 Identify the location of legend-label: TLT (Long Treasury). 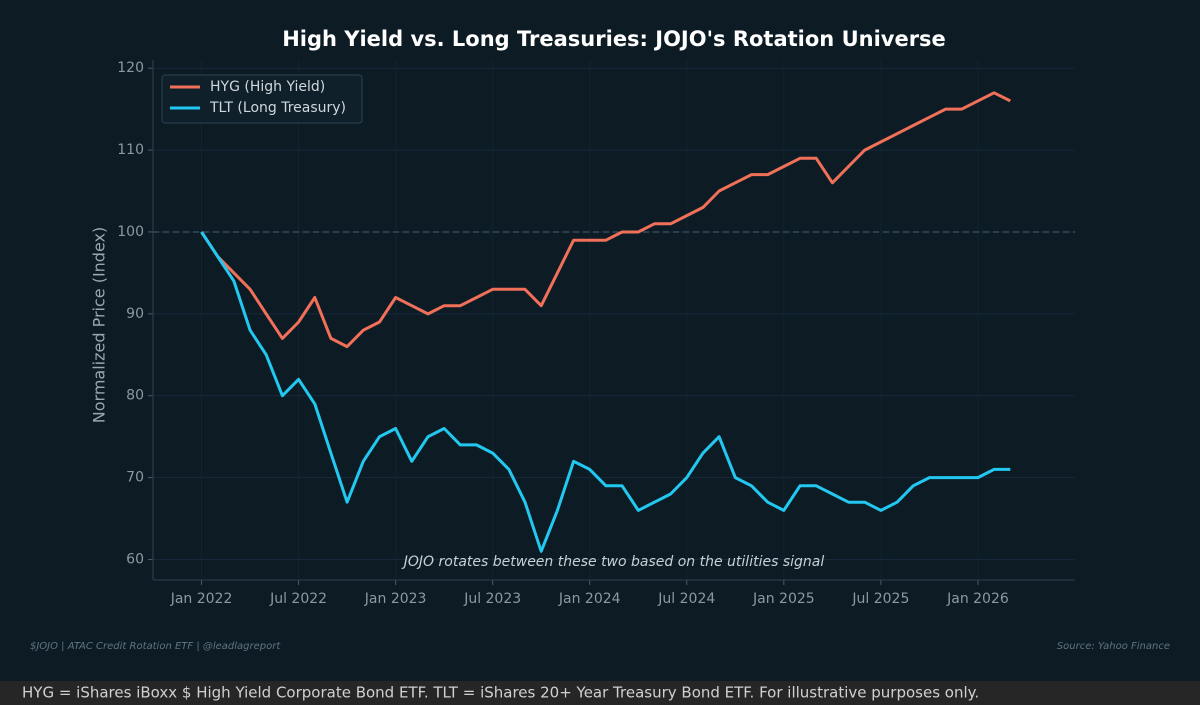
(277, 108).